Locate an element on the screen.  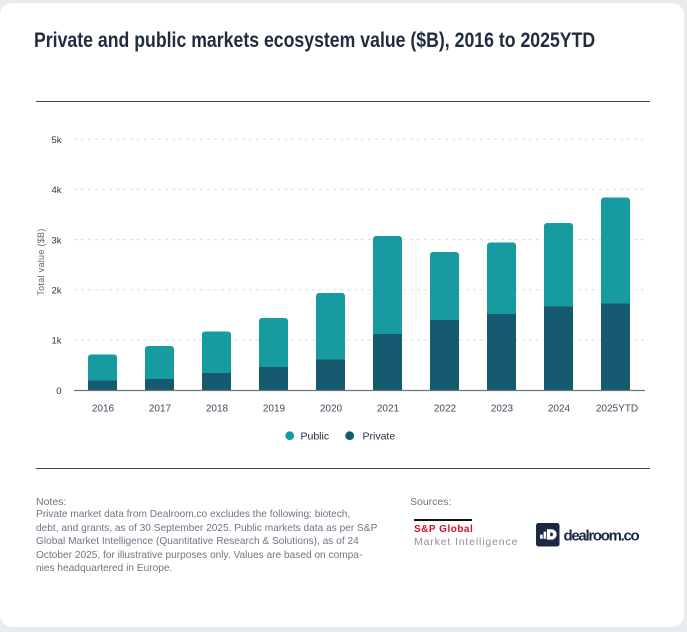
svg-text: 2023 is located at coordinates (502, 409).